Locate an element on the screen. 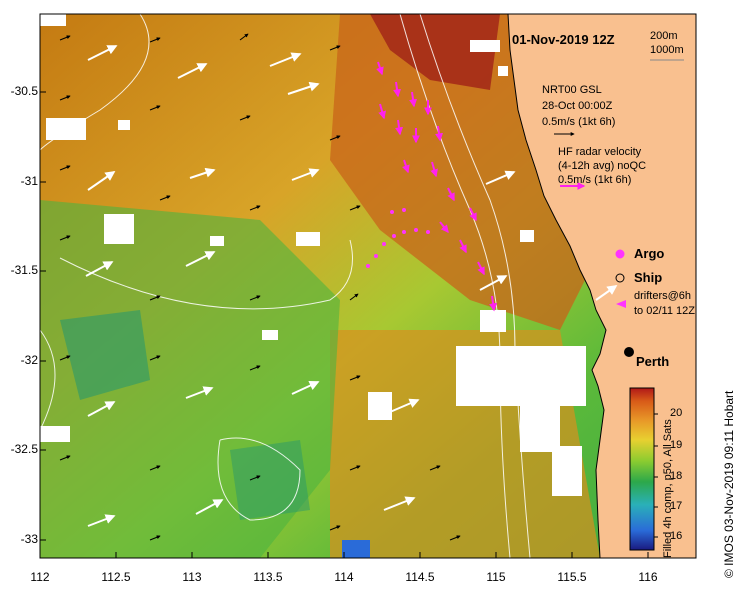 Image resolution: width=739 pixels, height=597 pixels. argo-label: Argo is located at coordinates (649, 253).